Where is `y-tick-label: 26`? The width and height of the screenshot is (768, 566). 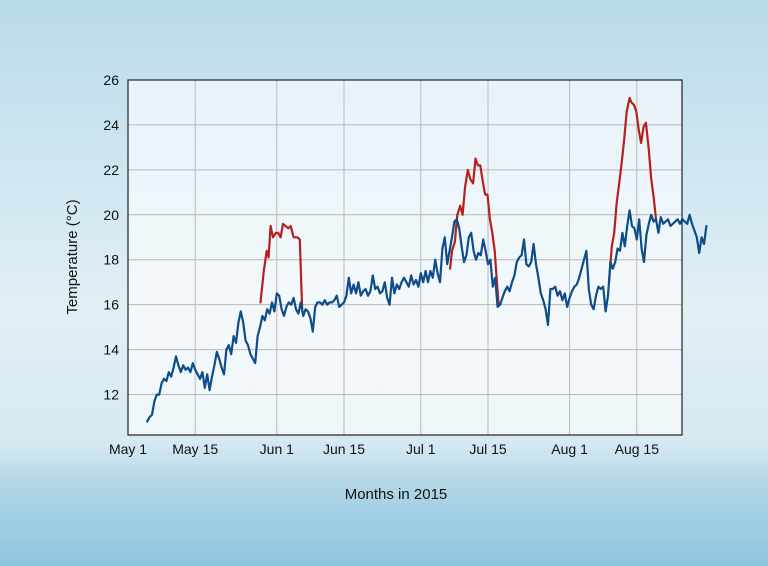 y-tick-label: 26 is located at coordinates (111, 80).